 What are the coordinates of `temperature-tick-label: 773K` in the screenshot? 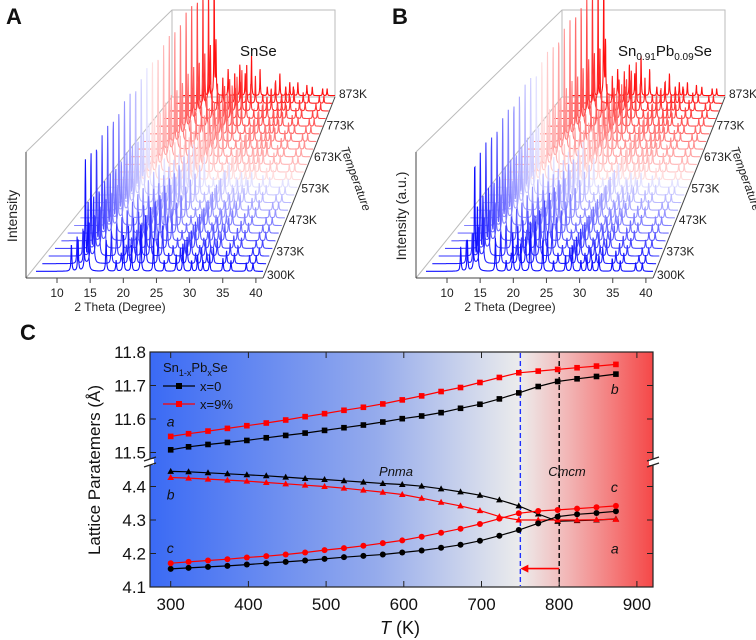 It's located at (730, 125).